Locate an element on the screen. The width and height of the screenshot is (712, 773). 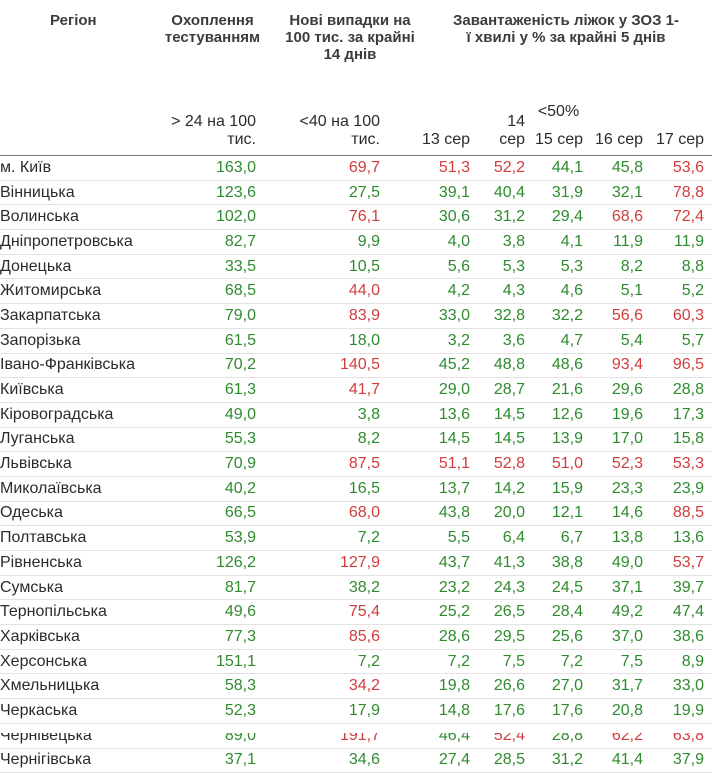
bed-load-value: 5,1 is located at coordinates (621, 291).